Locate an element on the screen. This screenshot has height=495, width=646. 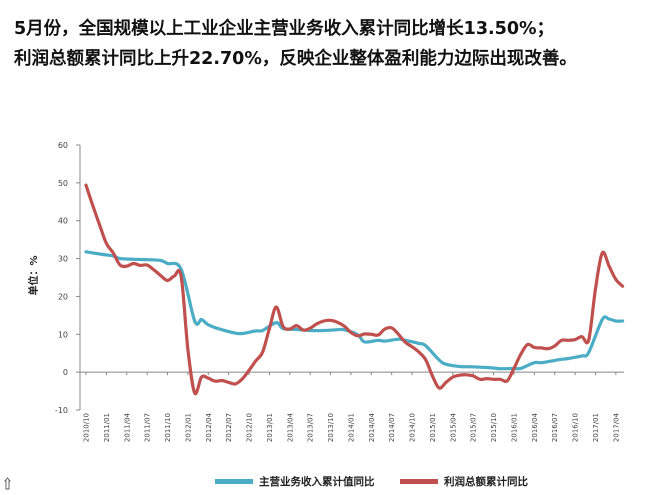
x-tick-label: 2015/10 is located at coordinates (494, 427).